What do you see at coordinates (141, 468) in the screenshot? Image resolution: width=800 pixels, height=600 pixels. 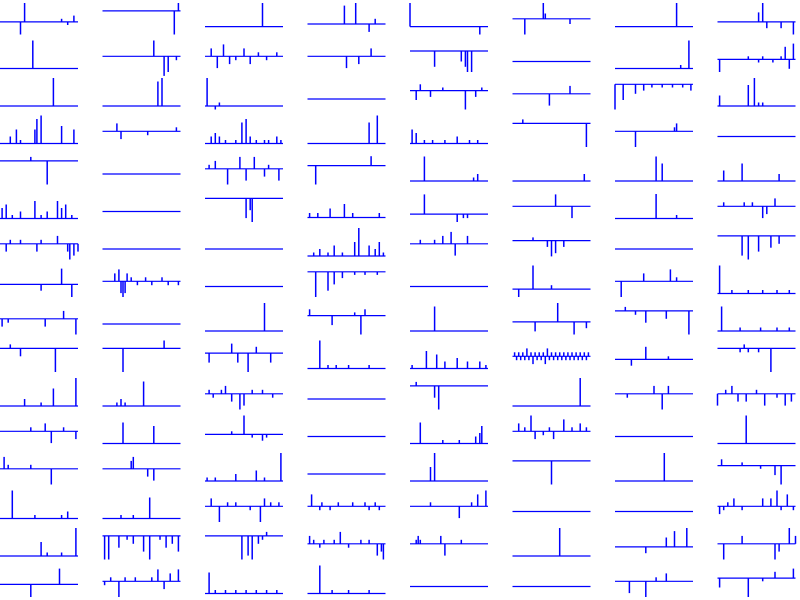 I see `panel-r12-c1` at bounding box center [141, 468].